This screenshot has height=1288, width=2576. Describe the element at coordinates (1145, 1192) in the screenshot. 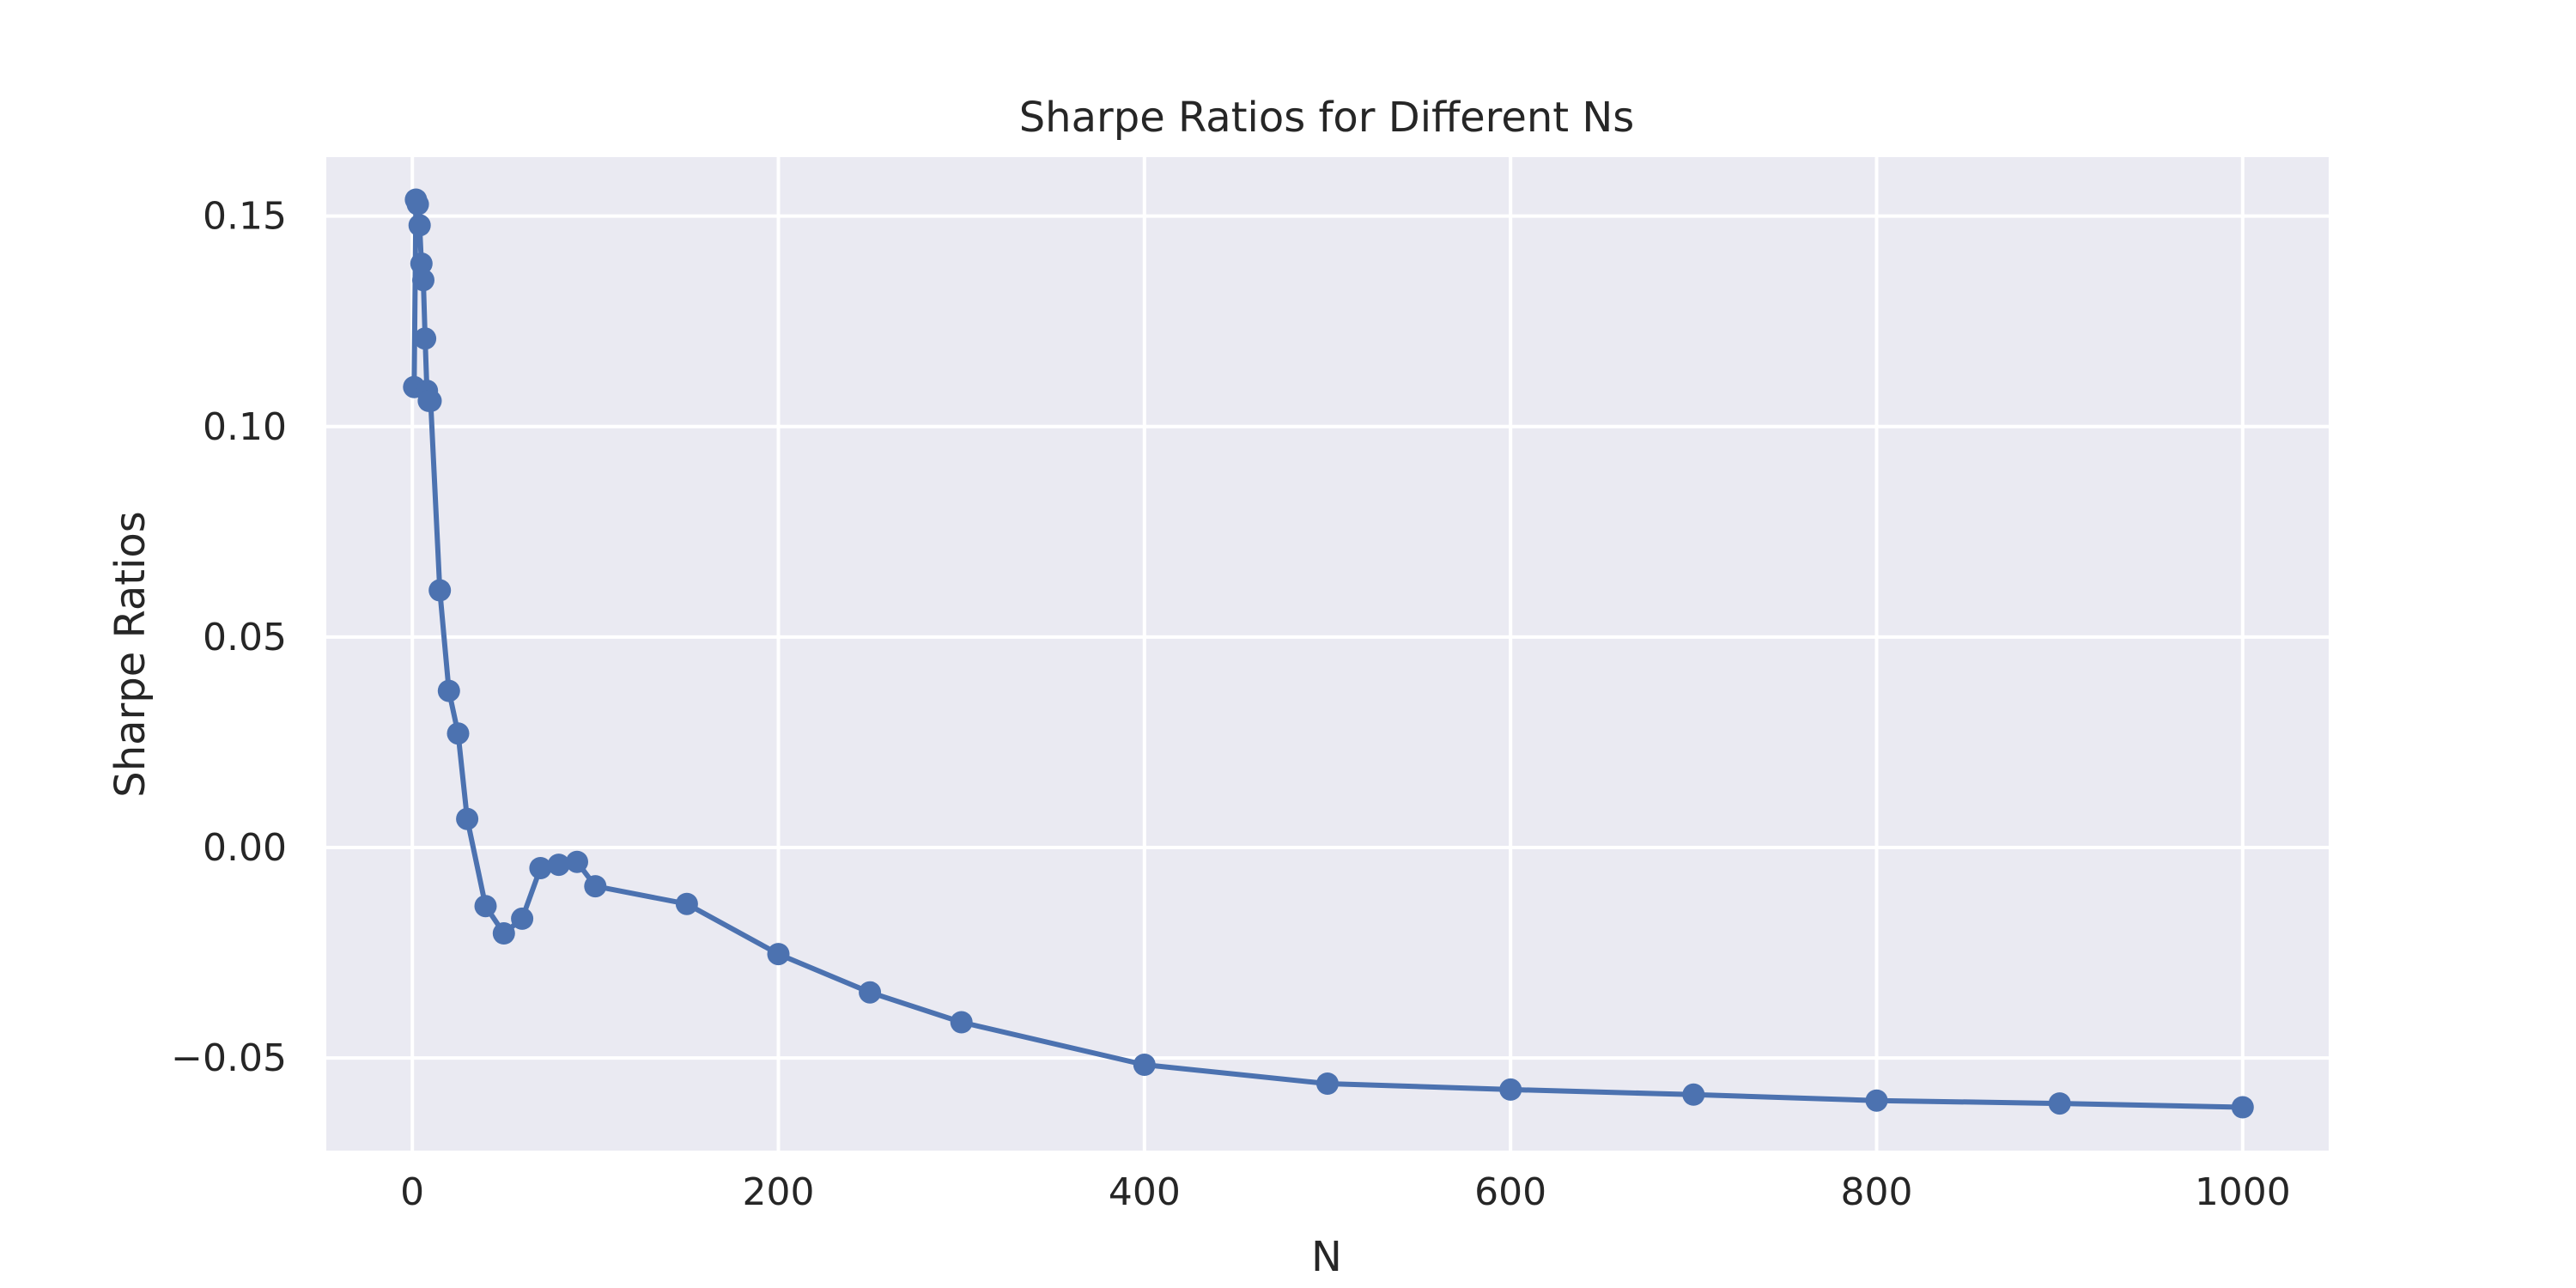

I see `x-tick-label: 400` at that location.